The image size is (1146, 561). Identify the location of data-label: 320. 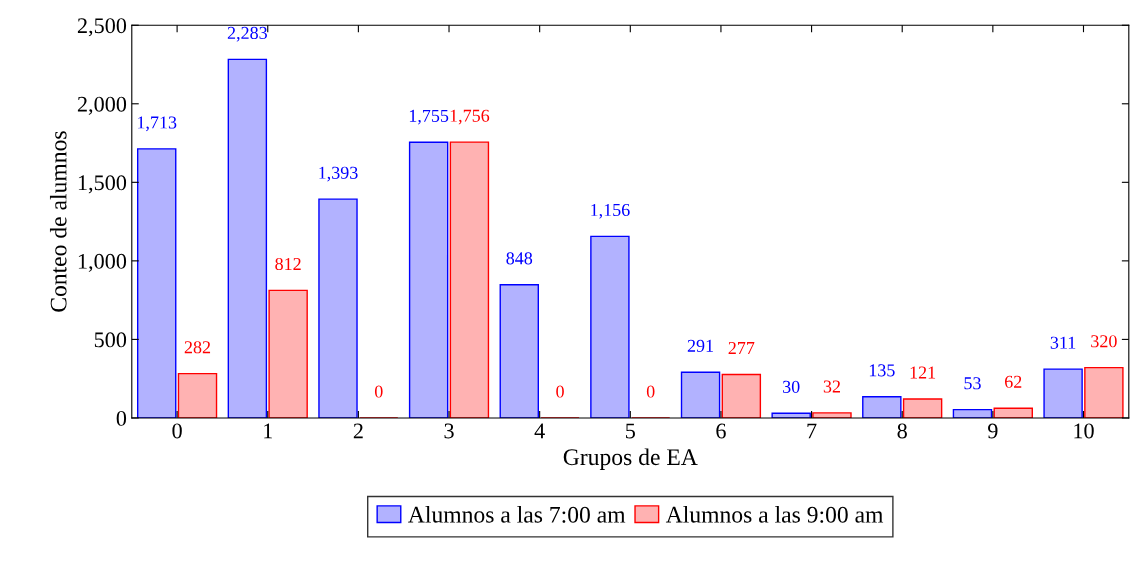
(1104, 341).